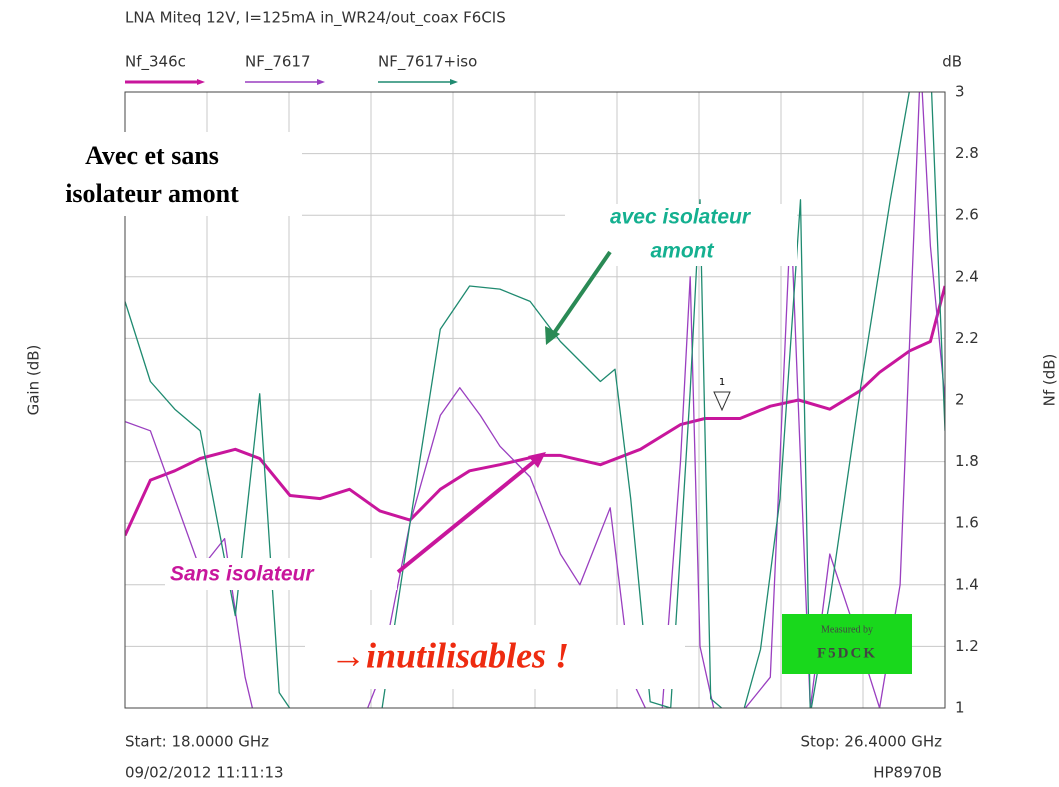 The height and width of the screenshot is (787, 1059). Describe the element at coordinates (722, 382) in the screenshot. I see `marker-label: 1` at that location.